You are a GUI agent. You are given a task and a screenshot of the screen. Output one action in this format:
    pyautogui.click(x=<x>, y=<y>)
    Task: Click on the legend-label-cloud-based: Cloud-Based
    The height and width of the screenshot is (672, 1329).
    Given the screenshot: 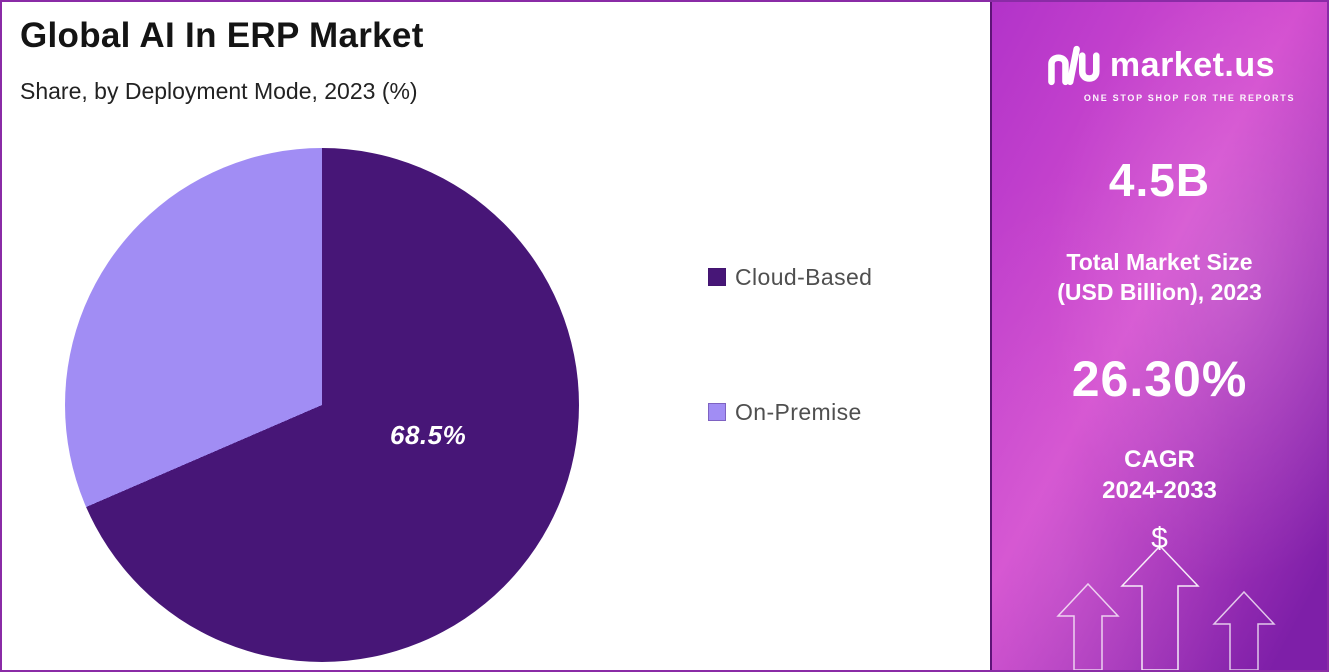 What is the action you would take?
    pyautogui.click(x=804, y=276)
    